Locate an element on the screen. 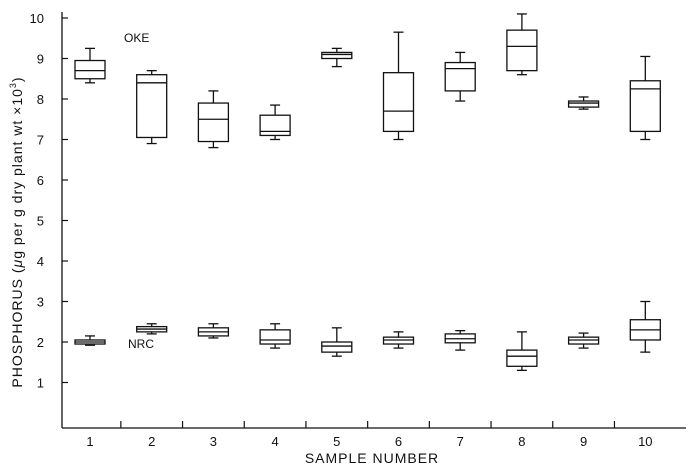 The image size is (691, 466). x-tick-label: 4 is located at coordinates (274, 441).